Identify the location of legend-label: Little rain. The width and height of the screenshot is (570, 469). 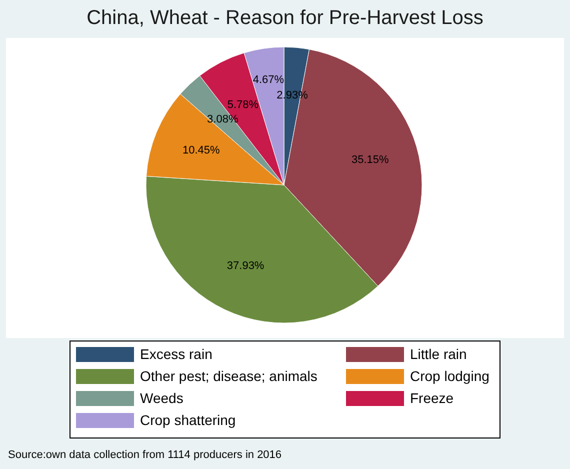
(438, 354).